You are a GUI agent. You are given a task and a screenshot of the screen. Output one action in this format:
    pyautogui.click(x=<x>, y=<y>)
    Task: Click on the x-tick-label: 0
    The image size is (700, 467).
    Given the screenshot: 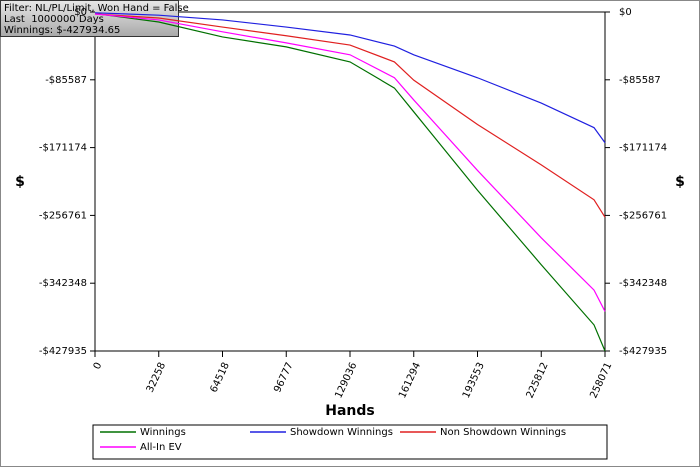 What is the action you would take?
    pyautogui.click(x=98, y=366)
    